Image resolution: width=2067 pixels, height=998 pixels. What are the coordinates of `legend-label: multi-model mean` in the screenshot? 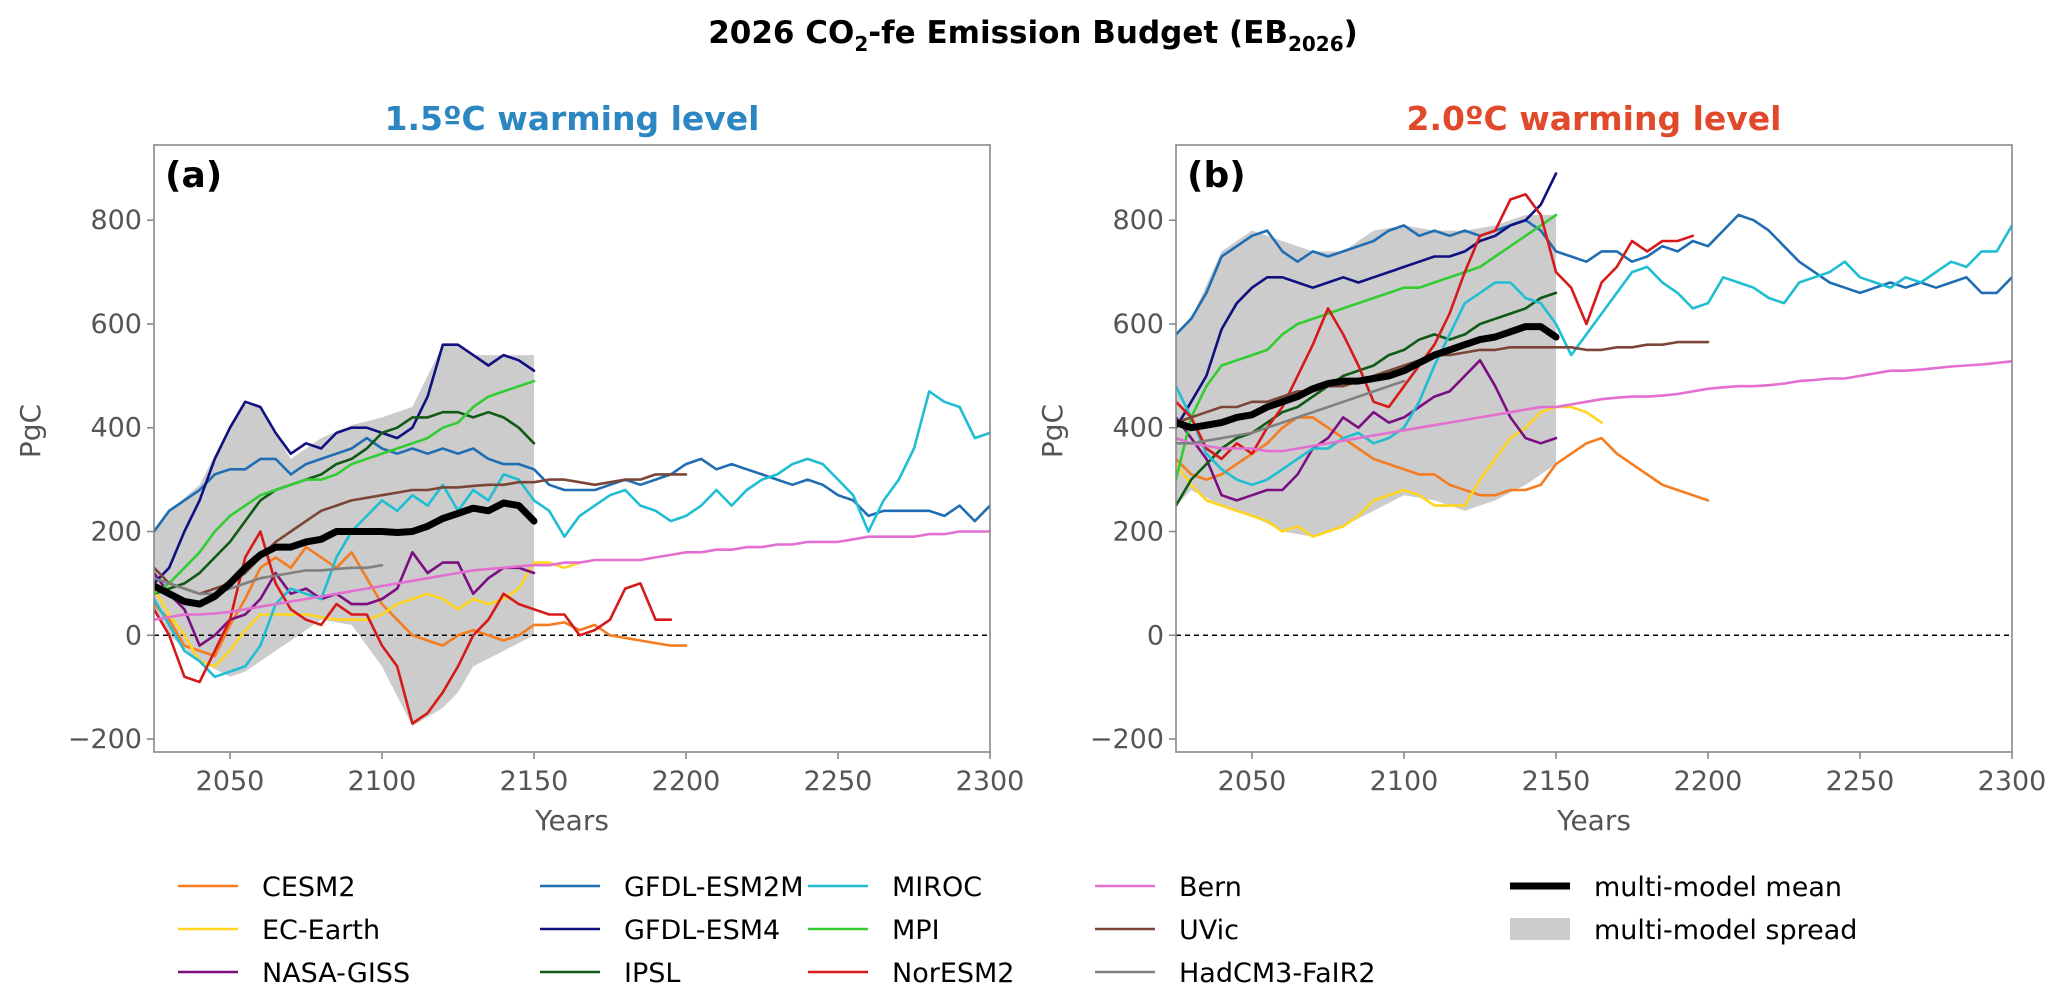 It's located at (1718, 887).